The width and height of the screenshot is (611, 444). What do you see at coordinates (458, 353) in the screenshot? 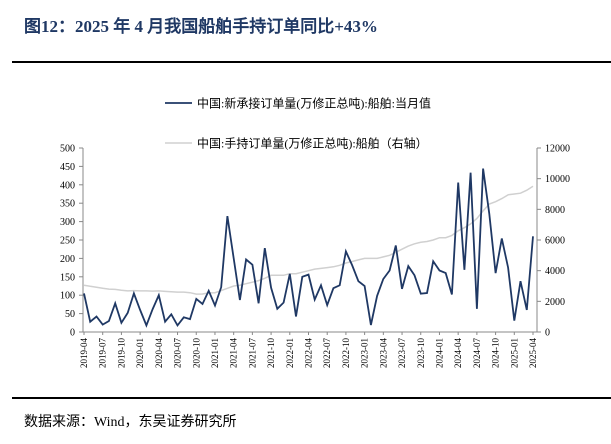
I see `x-tick-label: 2024-04` at bounding box center [458, 353].